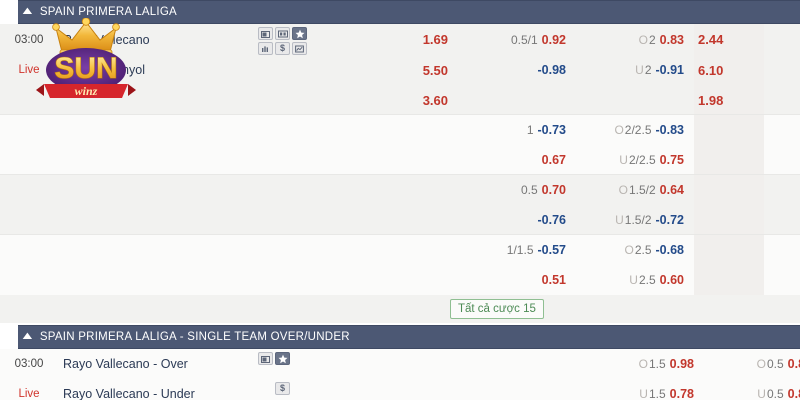 The height and width of the screenshot is (400, 800). Describe the element at coordinates (517, 220) in the screenshot. I see `handicap-cell: -0.76` at that location.